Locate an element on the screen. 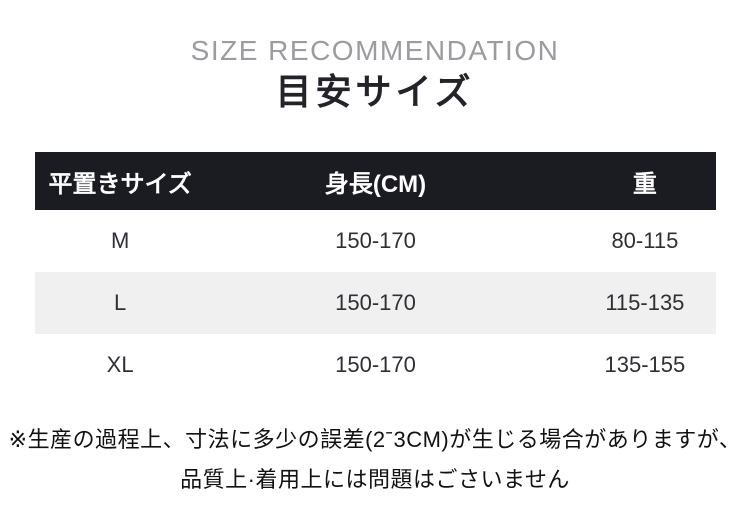 The height and width of the screenshot is (526, 750). size-cell: M is located at coordinates (120, 240).